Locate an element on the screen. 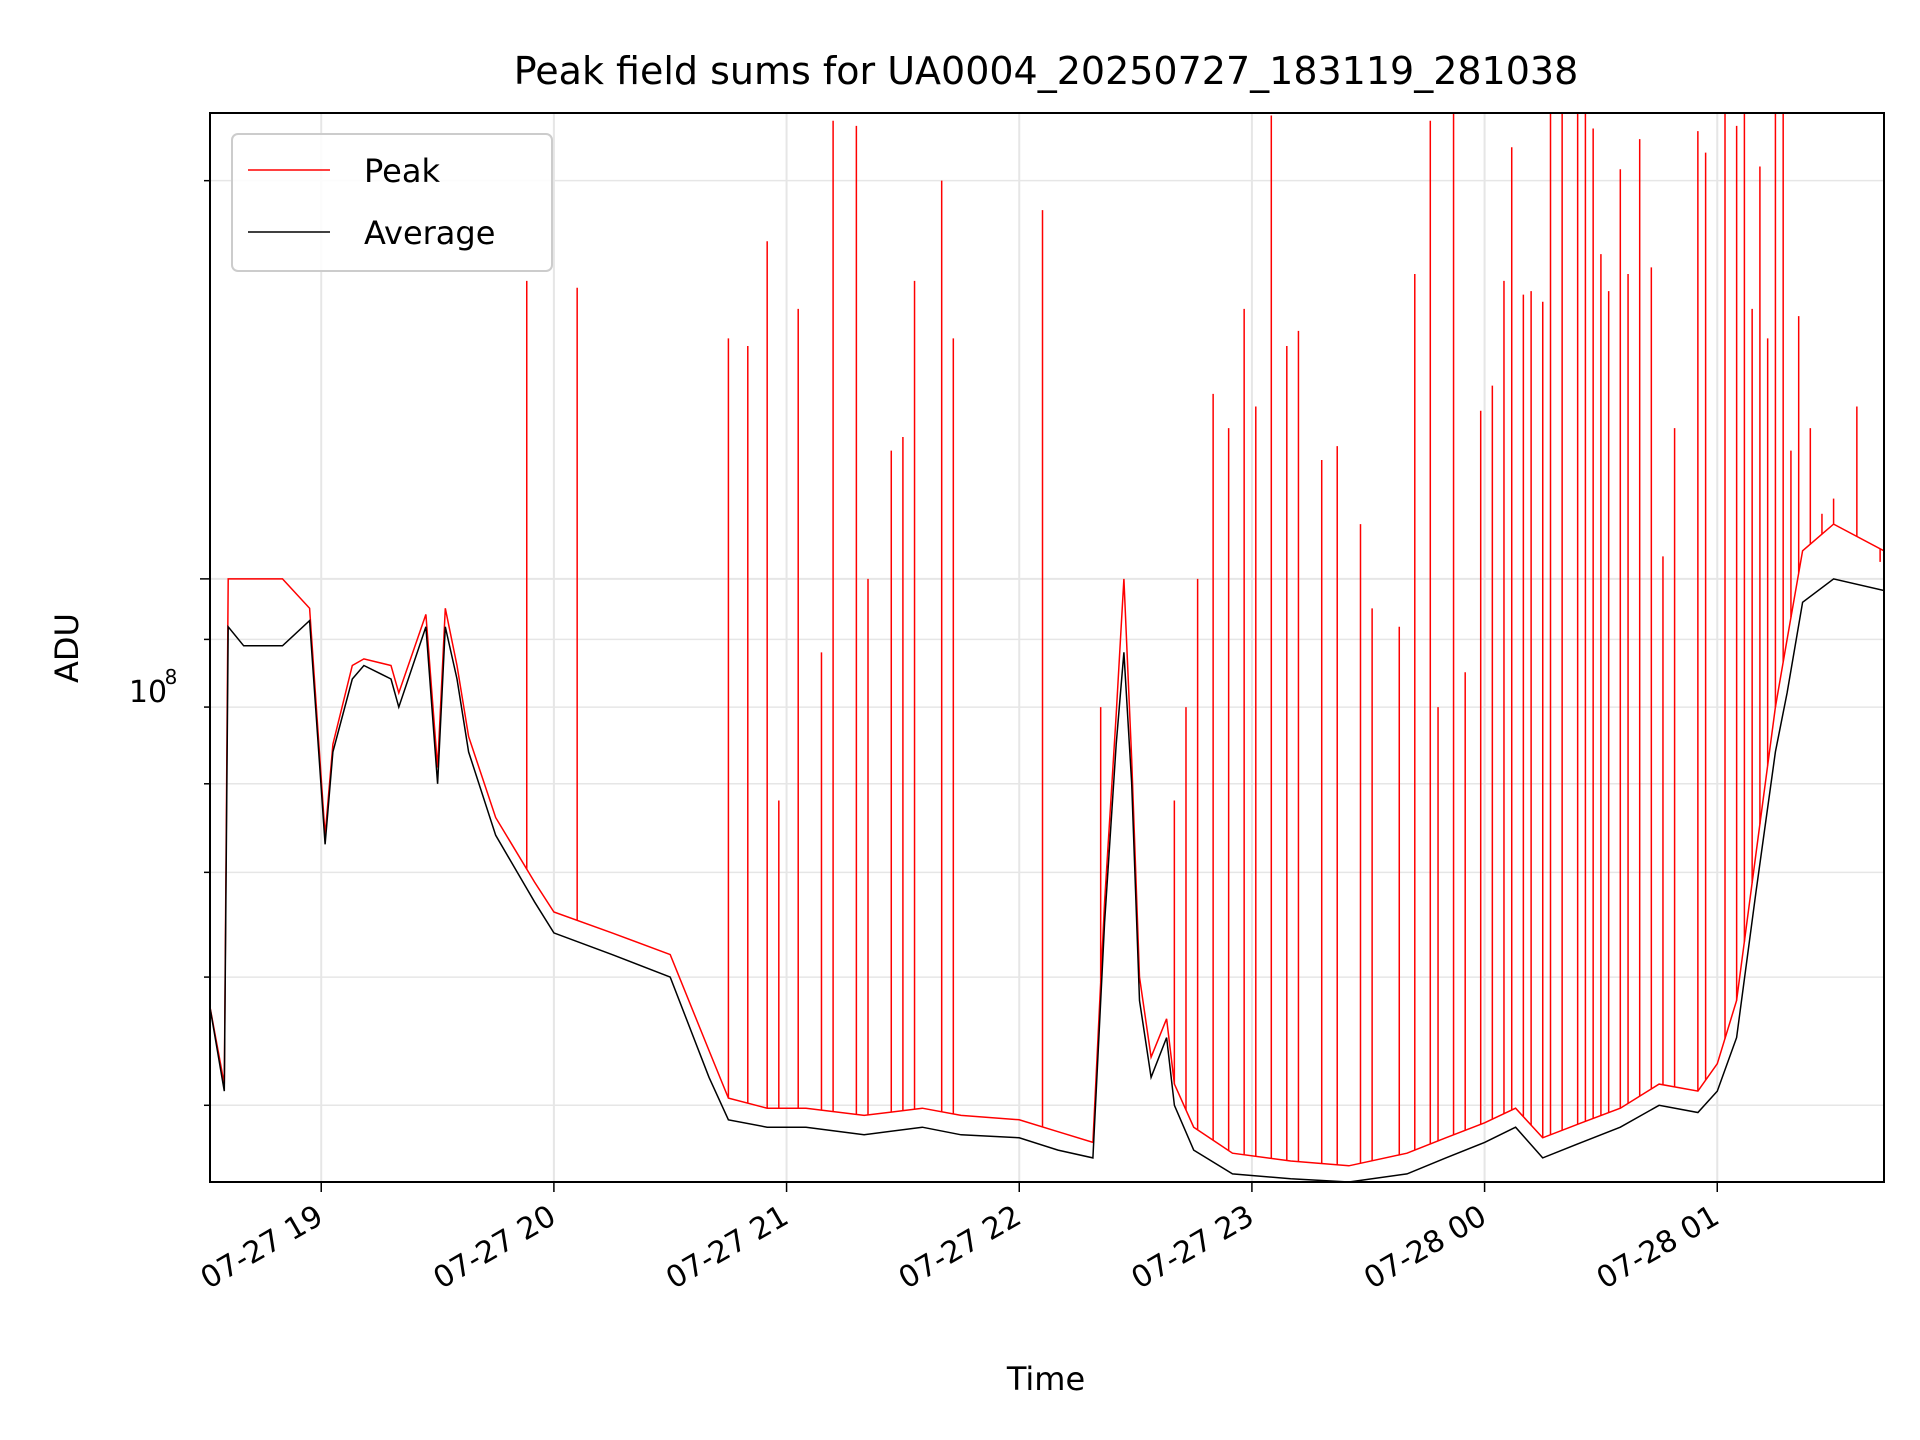  legend-average-label: Average is located at coordinates (429, 233).